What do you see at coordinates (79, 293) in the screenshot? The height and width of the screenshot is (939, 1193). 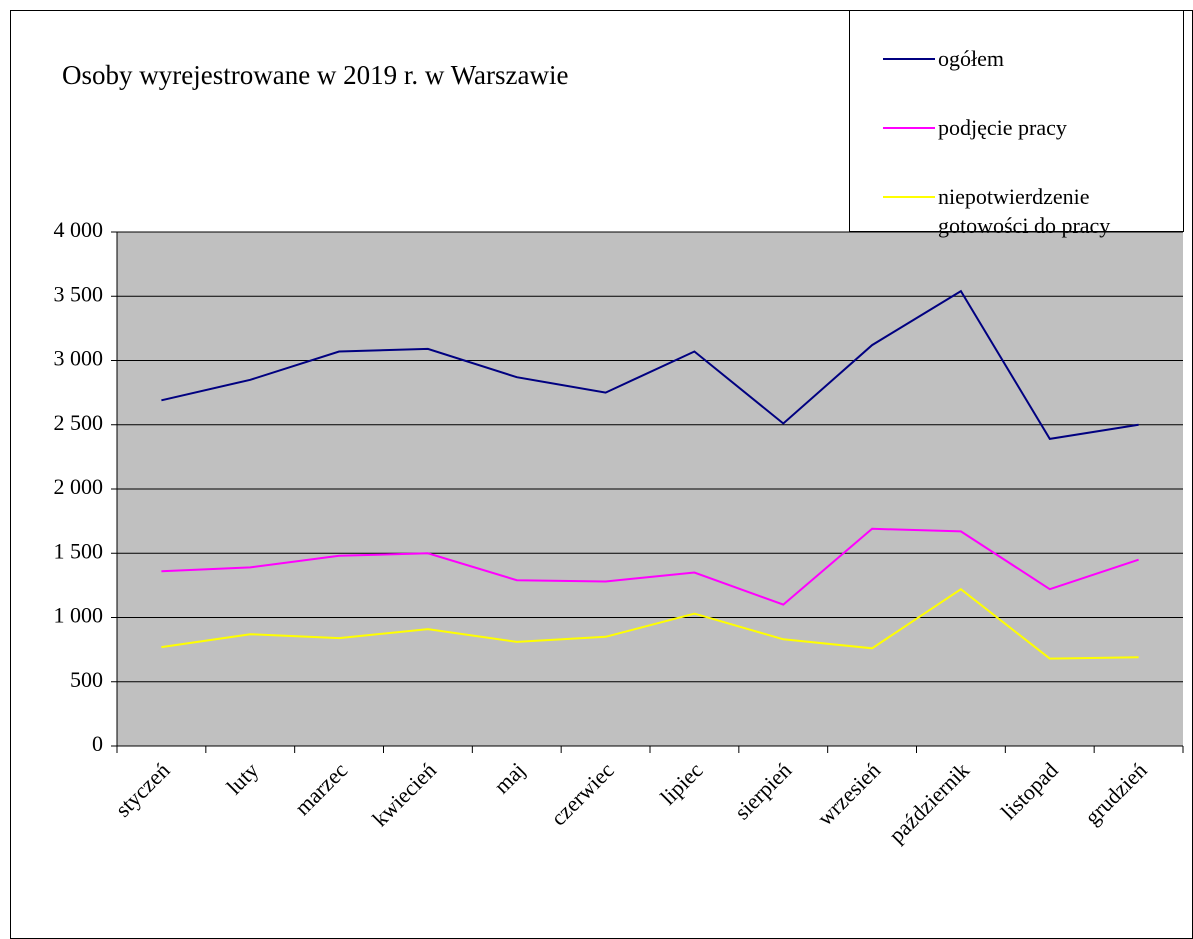 I see `y-tick-label: 3 500` at bounding box center [79, 293].